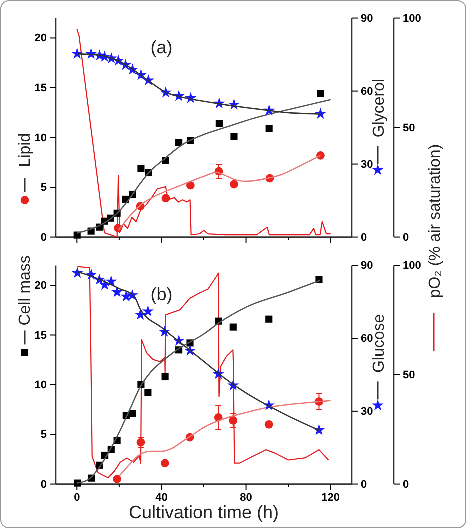 The width and height of the screenshot is (467, 529). Describe the element at coordinates (331, 498) in the screenshot. I see `x-tick-label: 120` at that location.